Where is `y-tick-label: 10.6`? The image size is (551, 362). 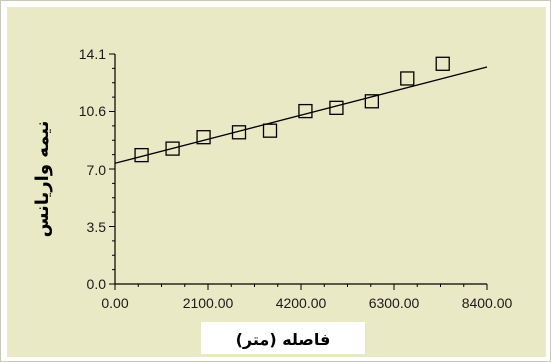
y-tick-label: 10.6 is located at coordinates (92, 111).